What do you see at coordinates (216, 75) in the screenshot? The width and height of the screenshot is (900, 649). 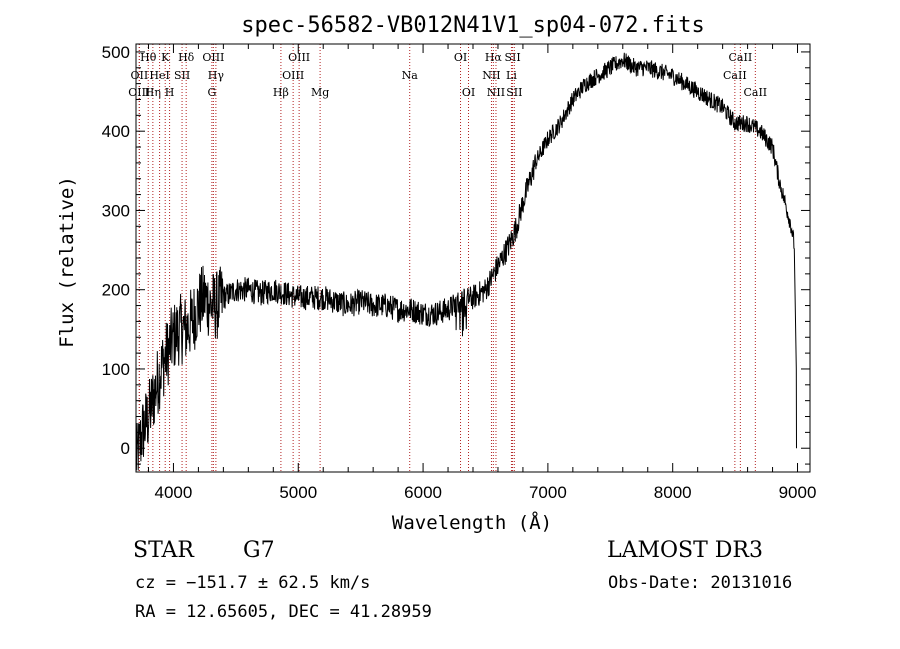 I see `line-marker-label-10: Hγ` at bounding box center [216, 75].